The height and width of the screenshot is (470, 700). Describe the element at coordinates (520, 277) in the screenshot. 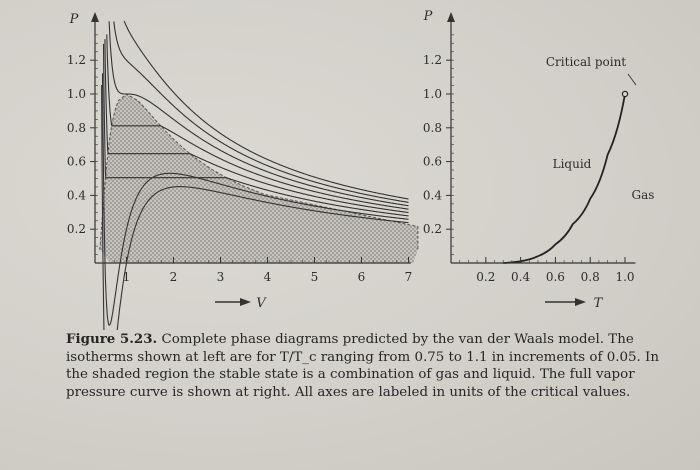

I see `right-x-tick-label: 0.4` at that location.